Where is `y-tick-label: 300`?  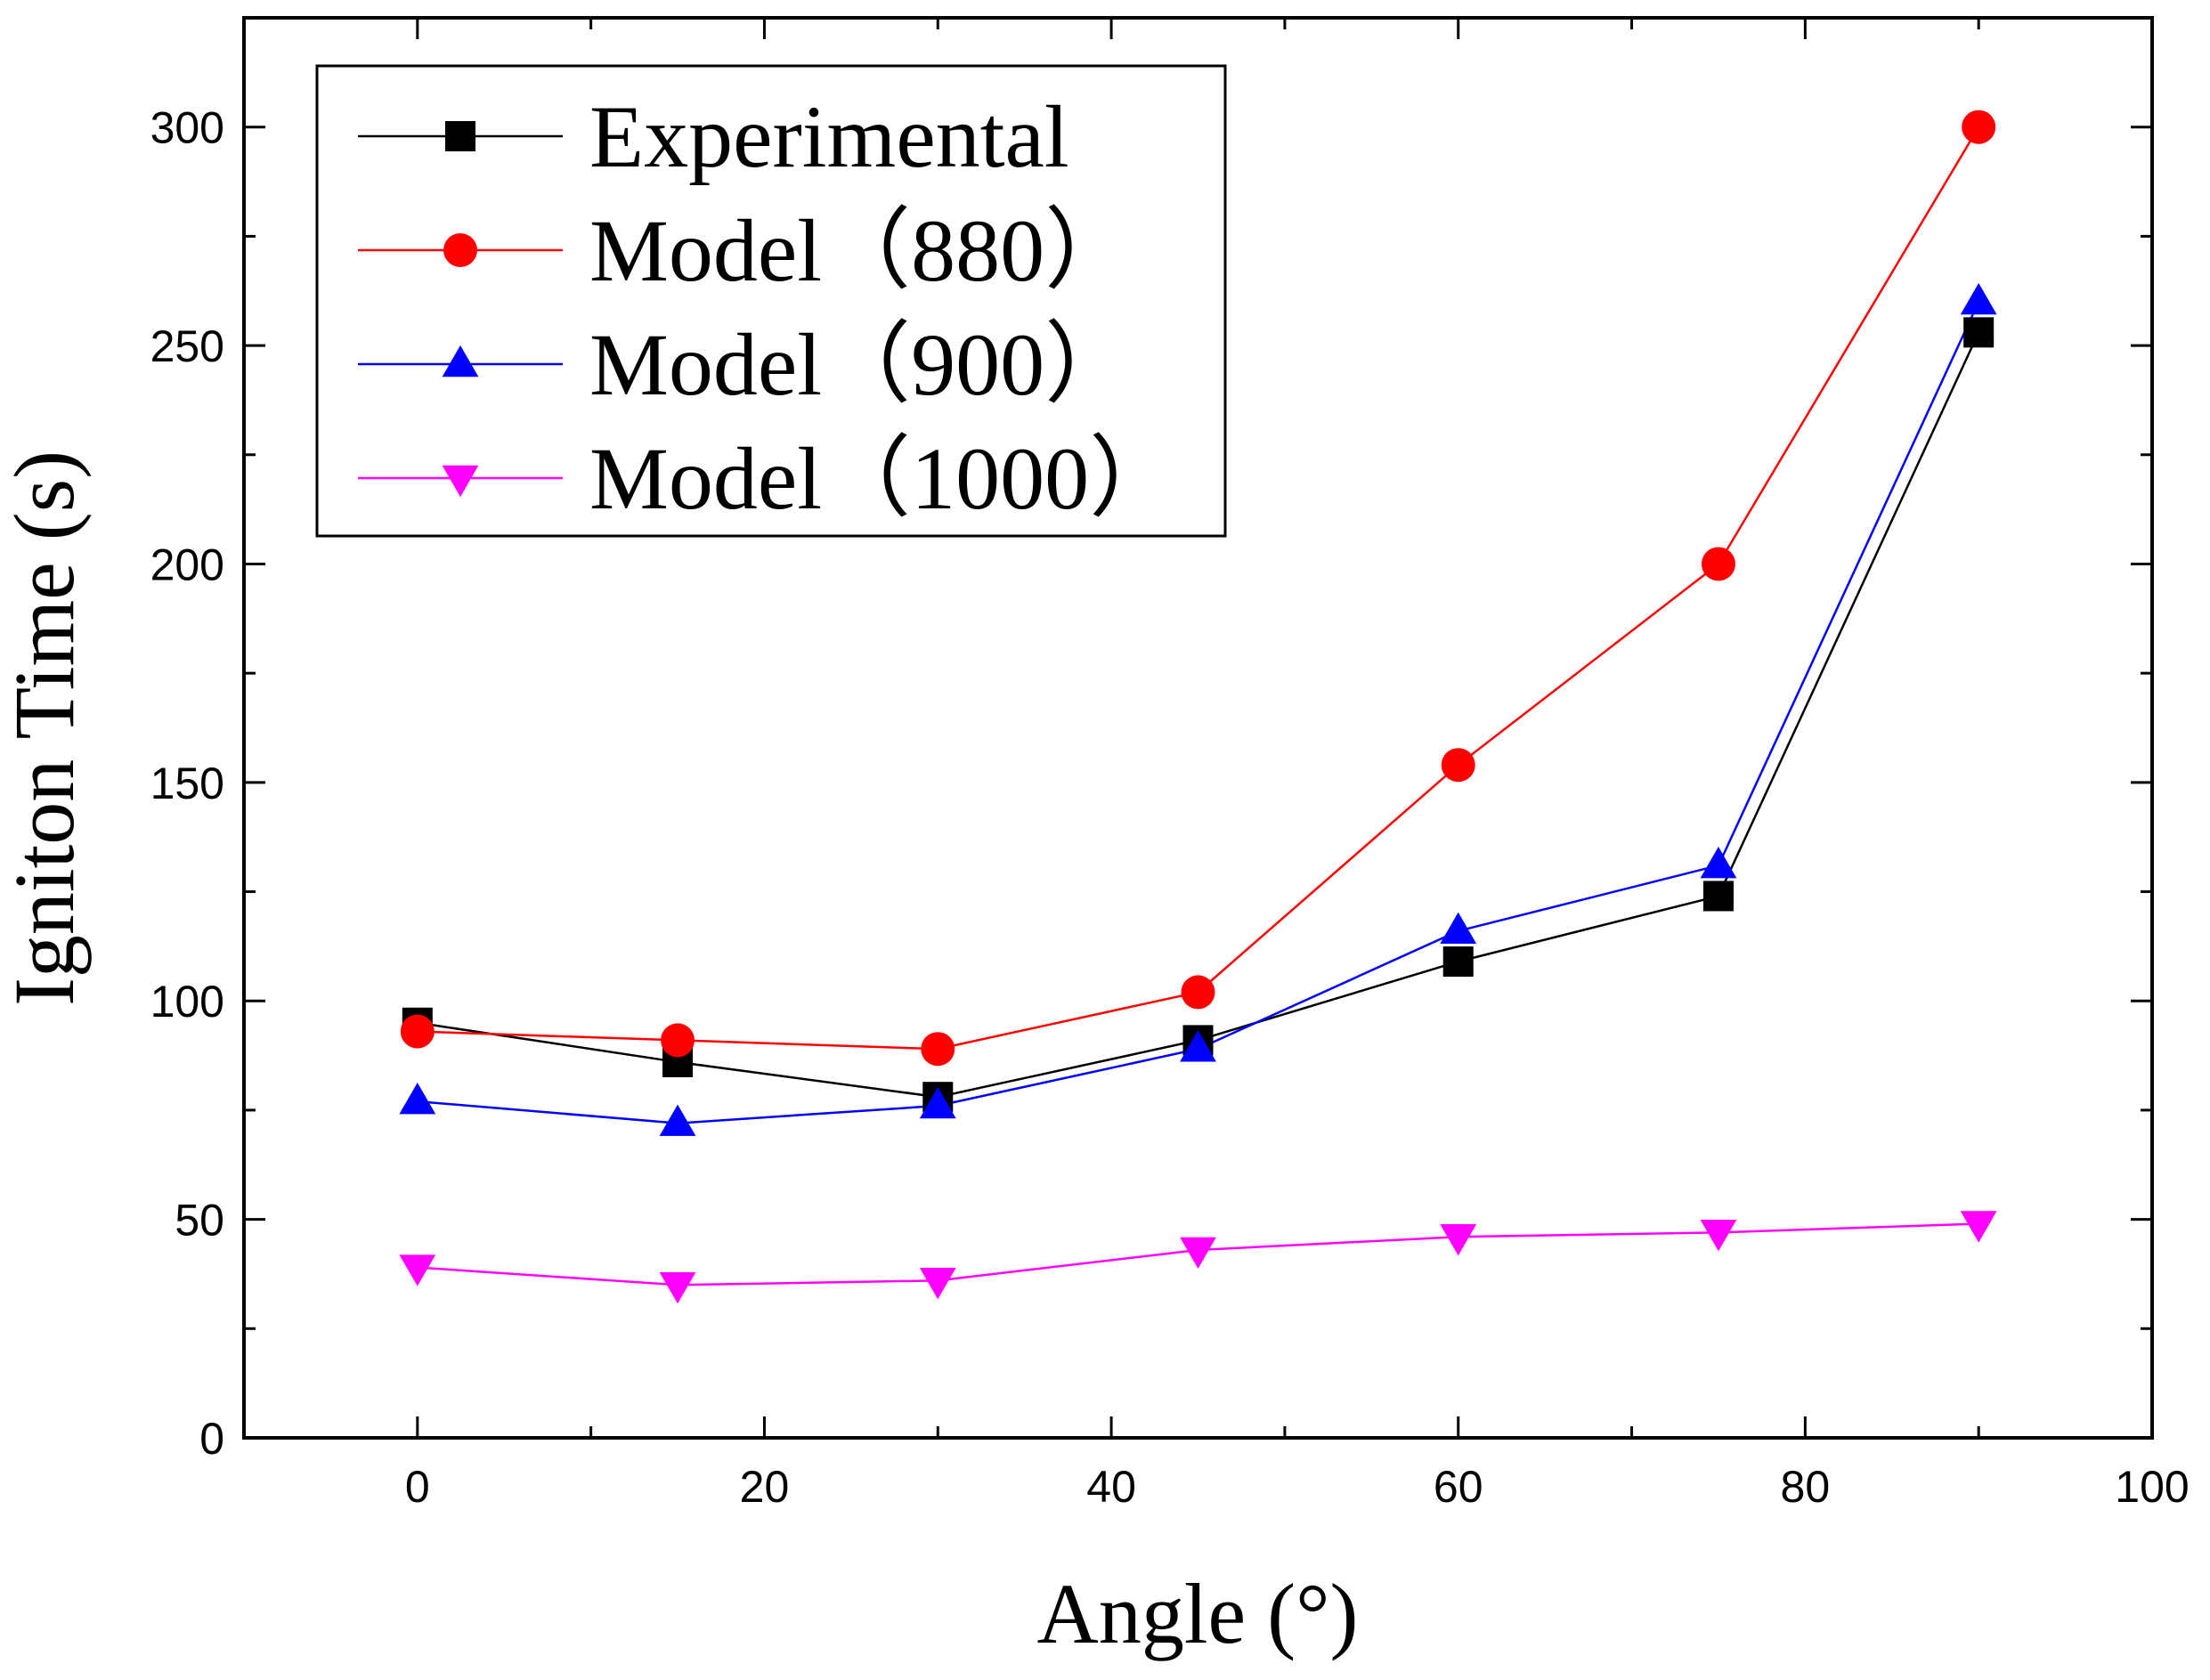 y-tick-label: 300 is located at coordinates (187, 128).